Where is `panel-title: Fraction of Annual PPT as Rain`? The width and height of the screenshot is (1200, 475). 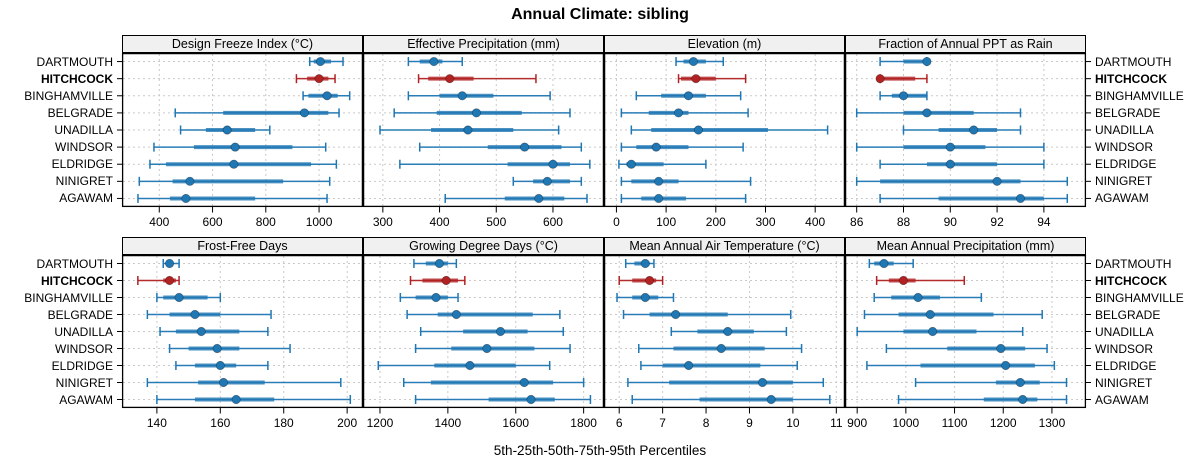 panel-title: Fraction of Annual PPT as Rain is located at coordinates (965, 44).